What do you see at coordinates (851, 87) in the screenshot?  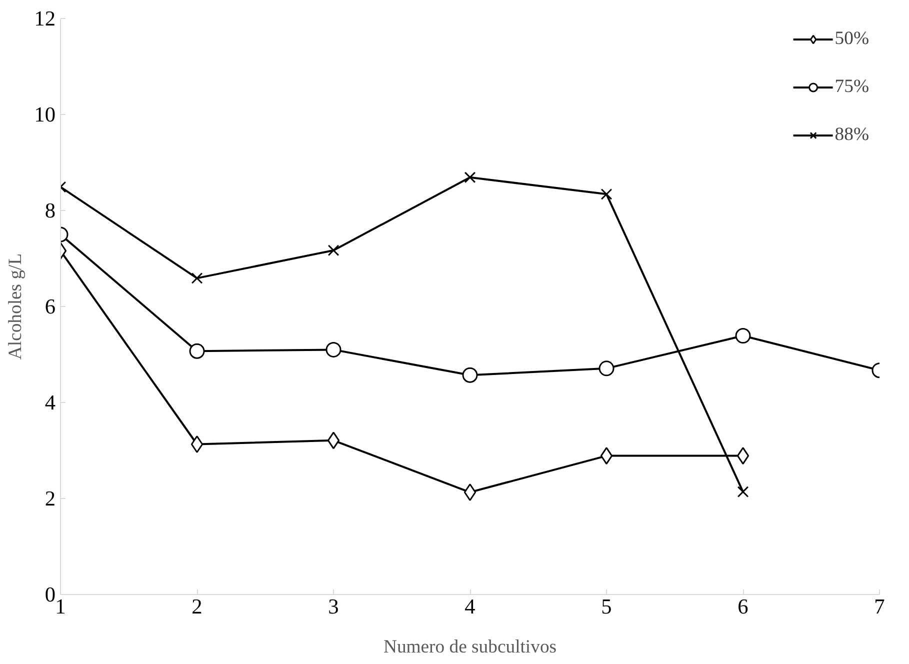 I see `legend-label: 75%` at bounding box center [851, 87].